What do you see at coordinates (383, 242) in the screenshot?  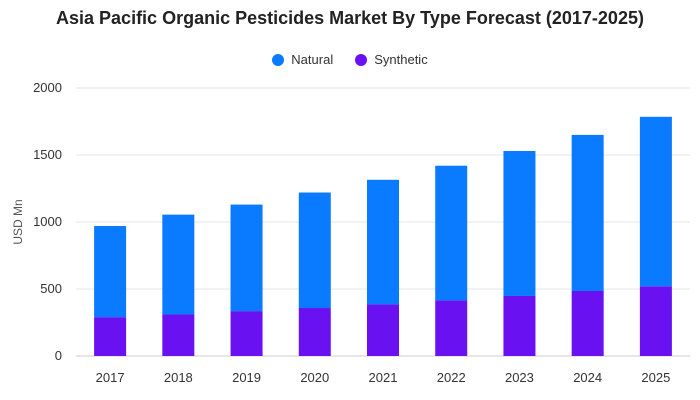 I see `bar-natural-2021` at bounding box center [383, 242].